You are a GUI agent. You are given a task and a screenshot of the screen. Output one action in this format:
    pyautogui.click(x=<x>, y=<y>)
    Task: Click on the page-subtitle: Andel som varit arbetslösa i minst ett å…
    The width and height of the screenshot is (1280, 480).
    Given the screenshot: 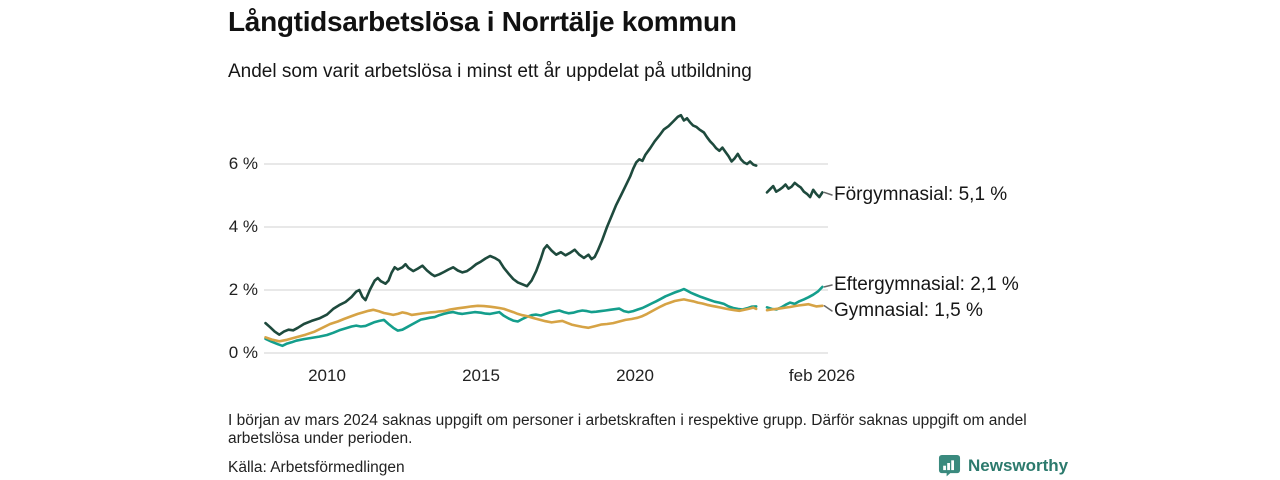 What is the action you would take?
    pyautogui.click(x=490, y=71)
    